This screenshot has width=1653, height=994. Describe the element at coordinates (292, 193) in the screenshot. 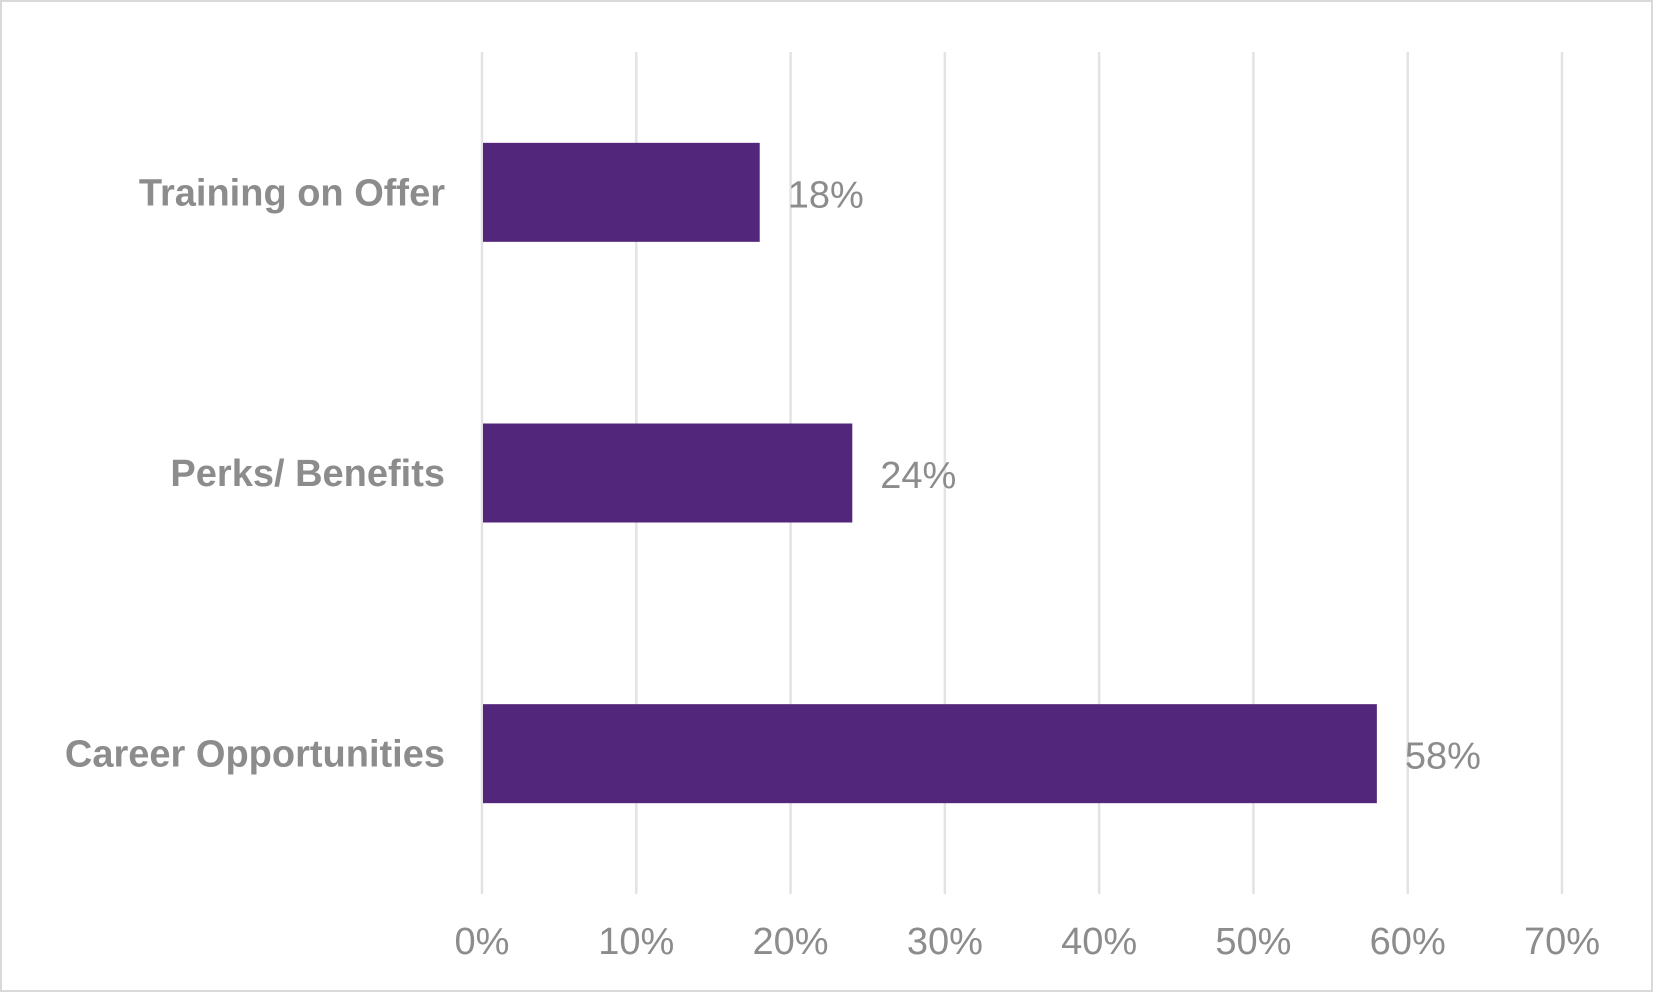

I see `category-label: Training on Offer` at that location.